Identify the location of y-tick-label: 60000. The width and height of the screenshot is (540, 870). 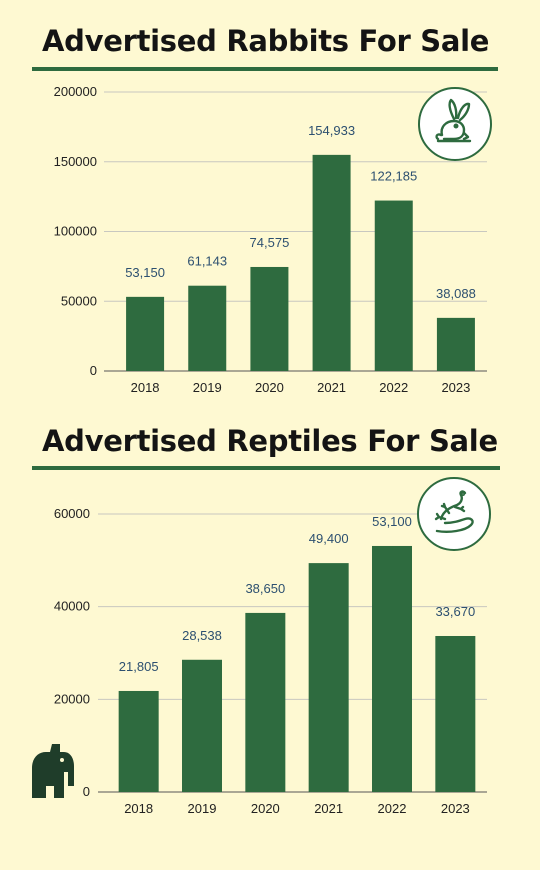
(72, 513).